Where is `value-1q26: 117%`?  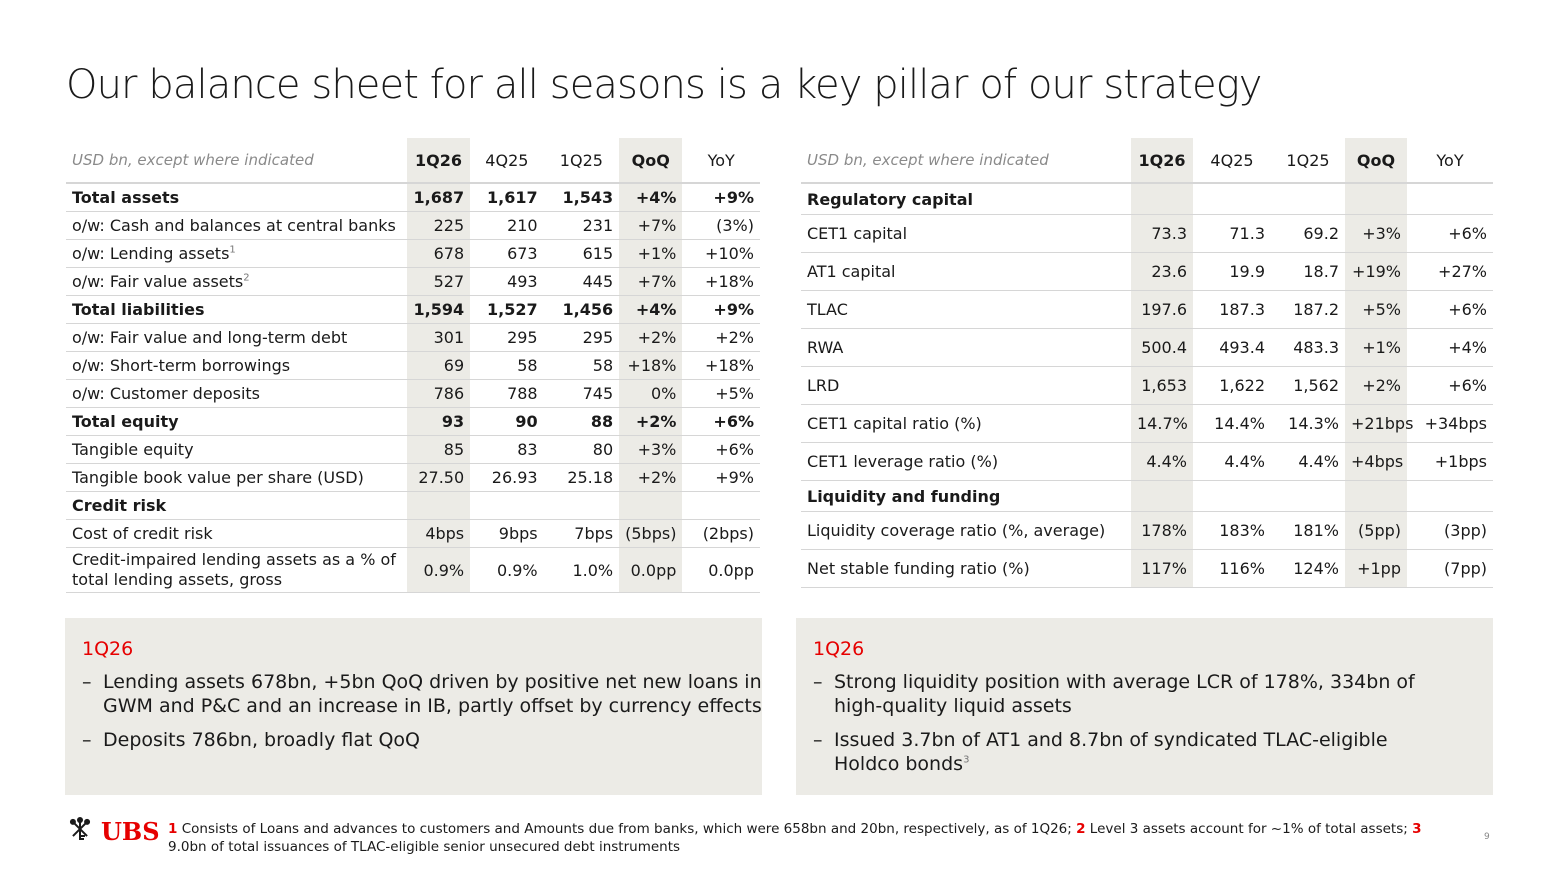
value-1q26: 117% is located at coordinates (1162, 568).